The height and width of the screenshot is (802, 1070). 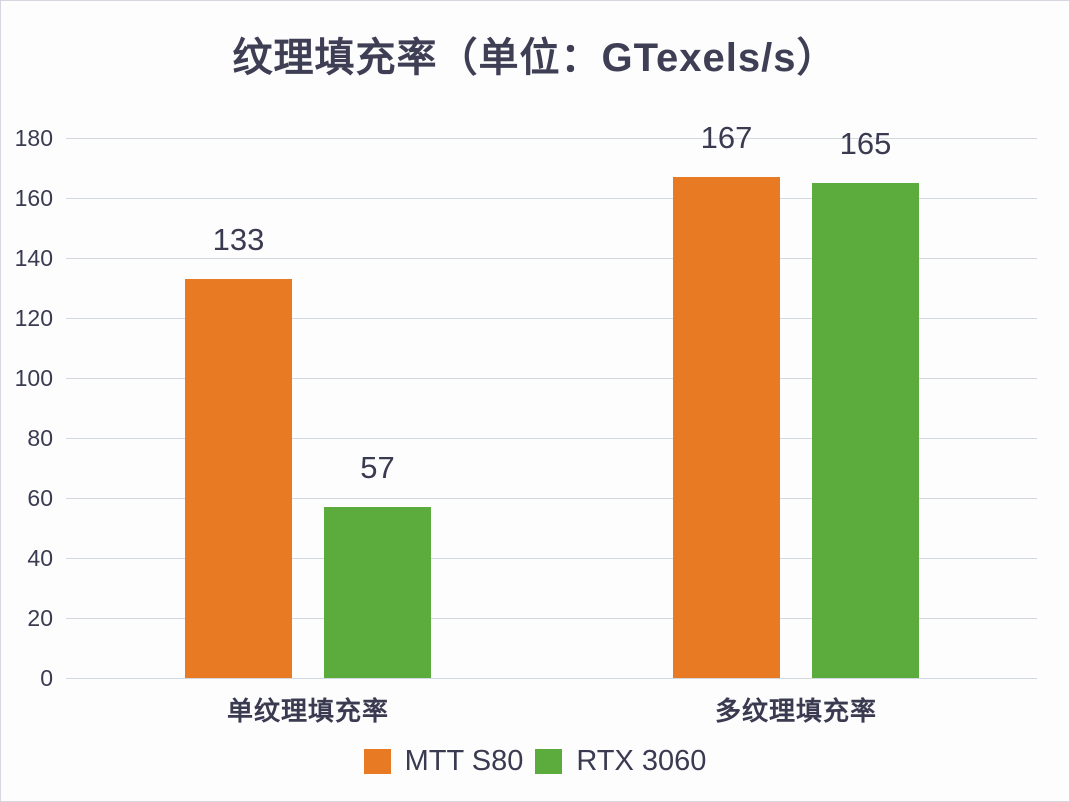 What do you see at coordinates (238, 239) in the screenshot?
I see `bar-value-label: 133` at bounding box center [238, 239].